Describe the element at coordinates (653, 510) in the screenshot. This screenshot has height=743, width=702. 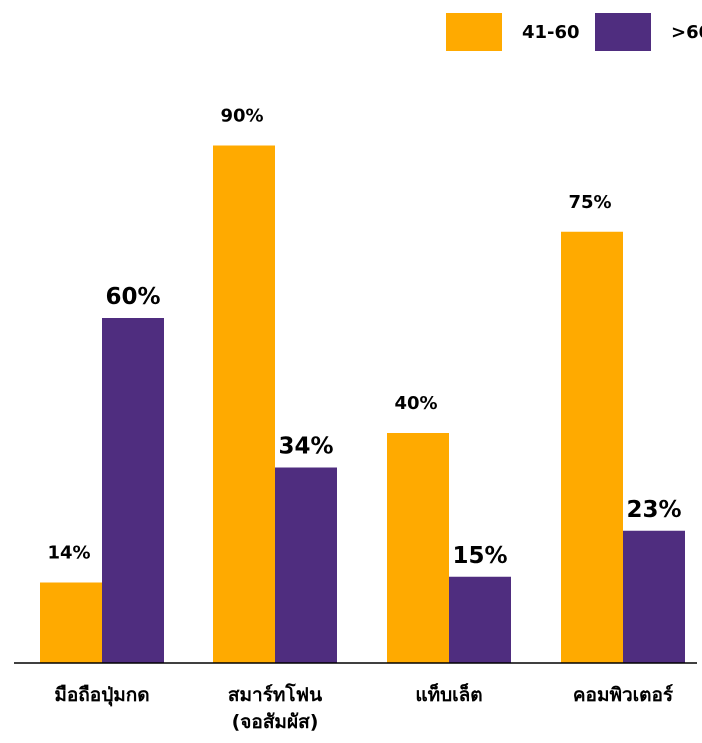
I see `value-label-over-60-3: 23%` at that location.